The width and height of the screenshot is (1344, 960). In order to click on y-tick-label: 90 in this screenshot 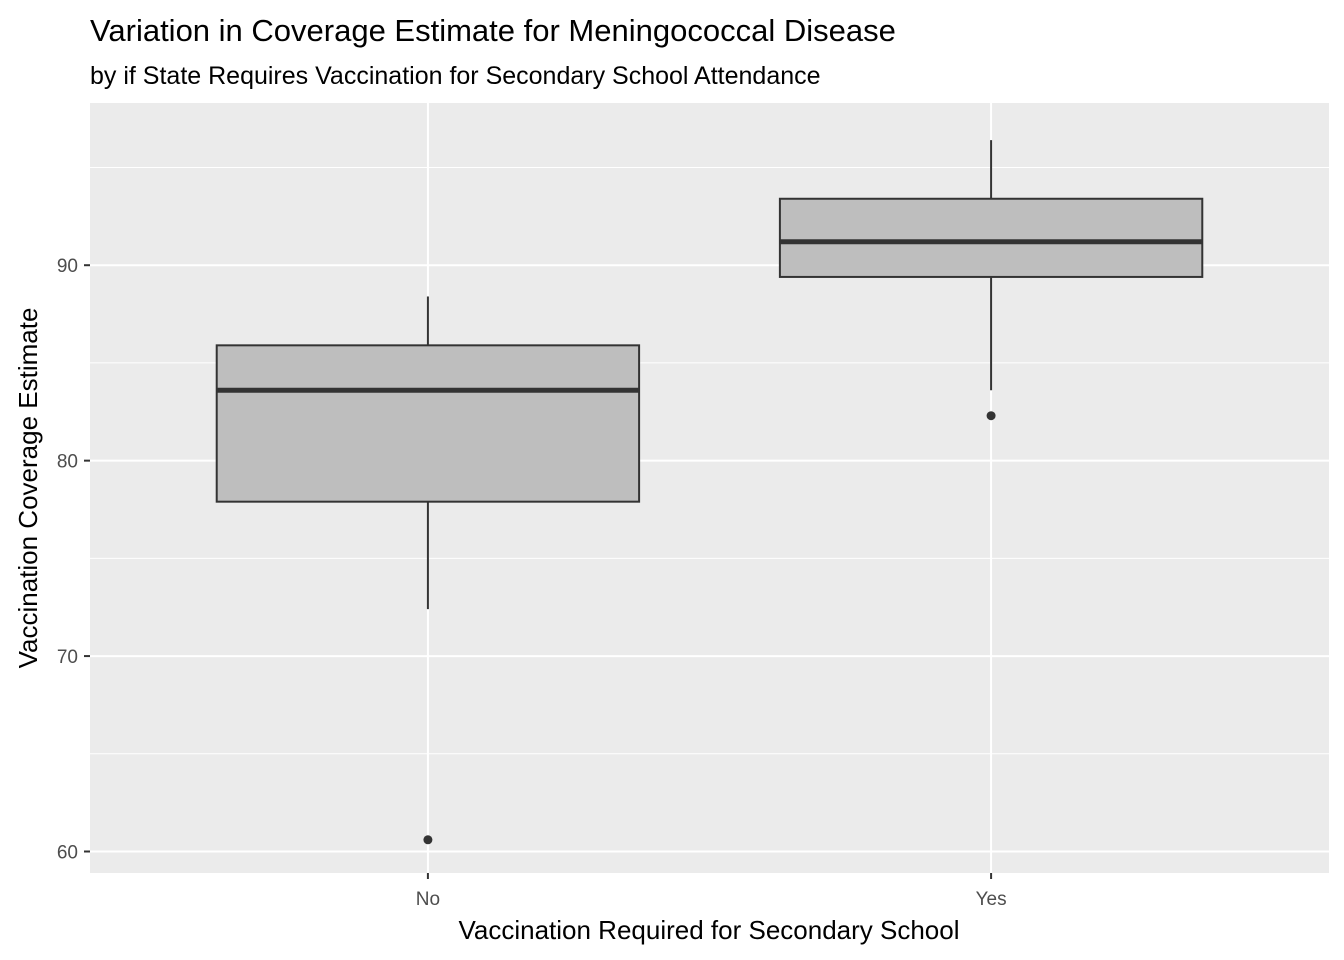, I will do `click(67, 266)`.